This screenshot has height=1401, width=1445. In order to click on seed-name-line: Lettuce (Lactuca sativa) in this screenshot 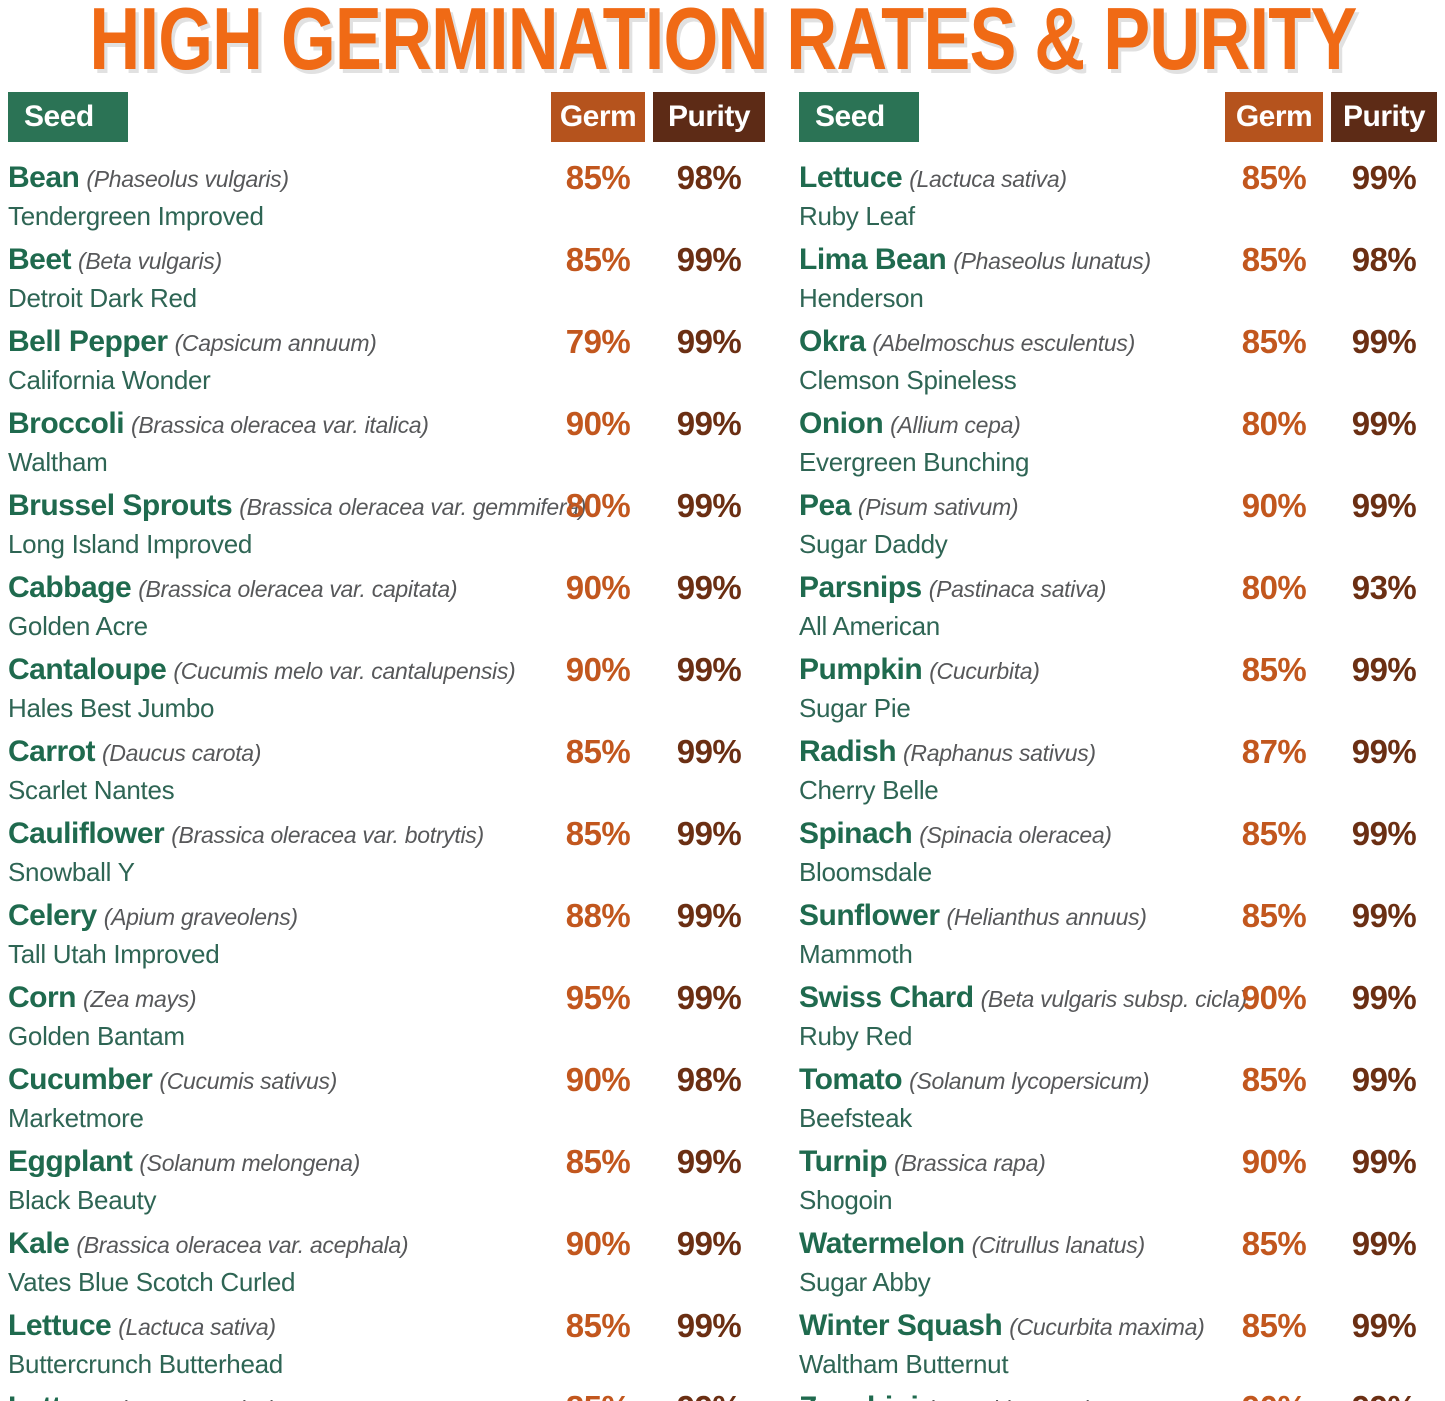, I will do `click(275, 1395)`.